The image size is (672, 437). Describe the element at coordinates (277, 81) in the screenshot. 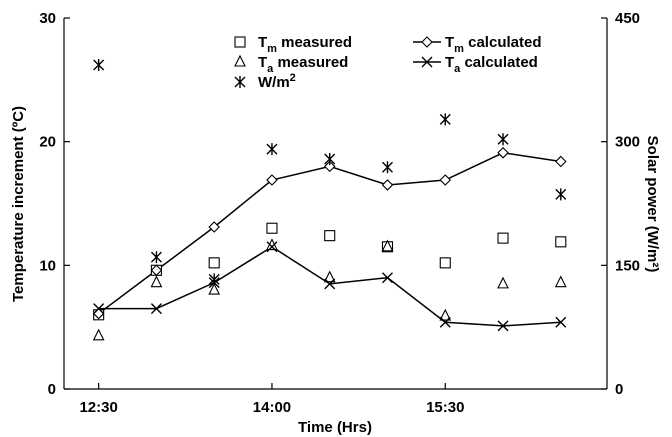

I see `legend-label: W/m2` at that location.